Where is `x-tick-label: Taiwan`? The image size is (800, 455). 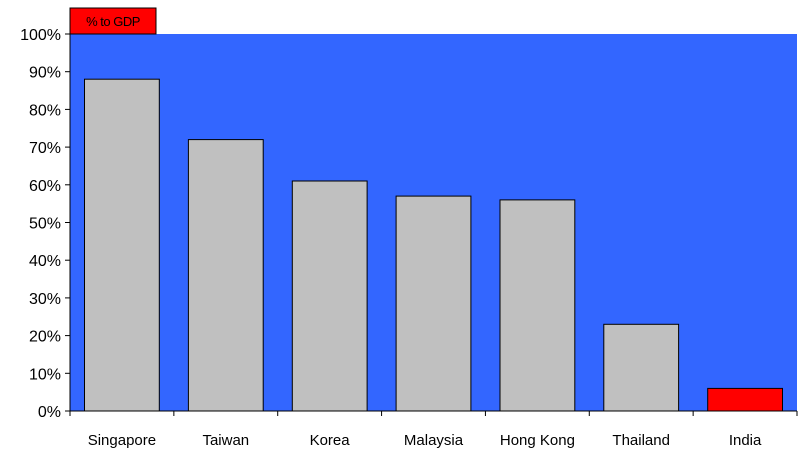 x-tick-label: Taiwan is located at coordinates (225, 440).